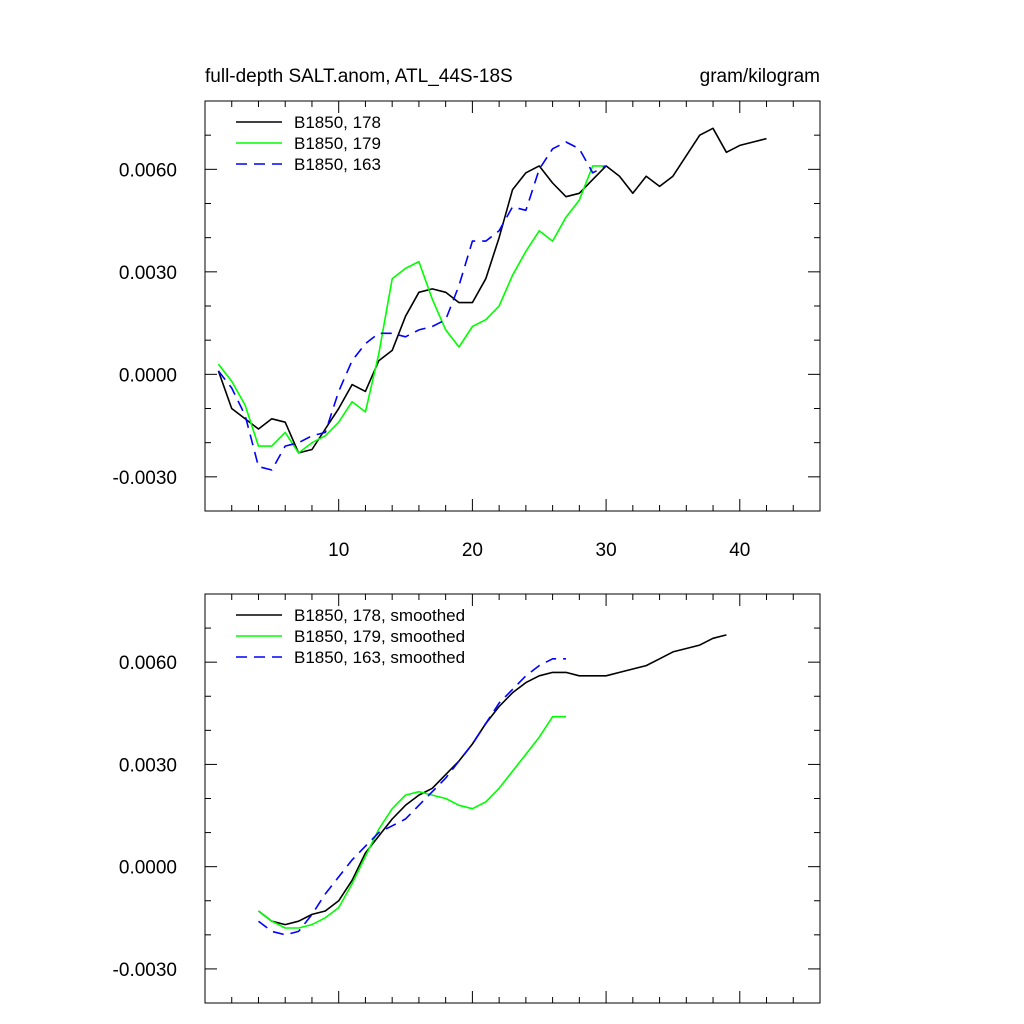 The height and width of the screenshot is (1024, 1024). I want to click on p1-y-tick-label: -0.0030, so click(145, 970).